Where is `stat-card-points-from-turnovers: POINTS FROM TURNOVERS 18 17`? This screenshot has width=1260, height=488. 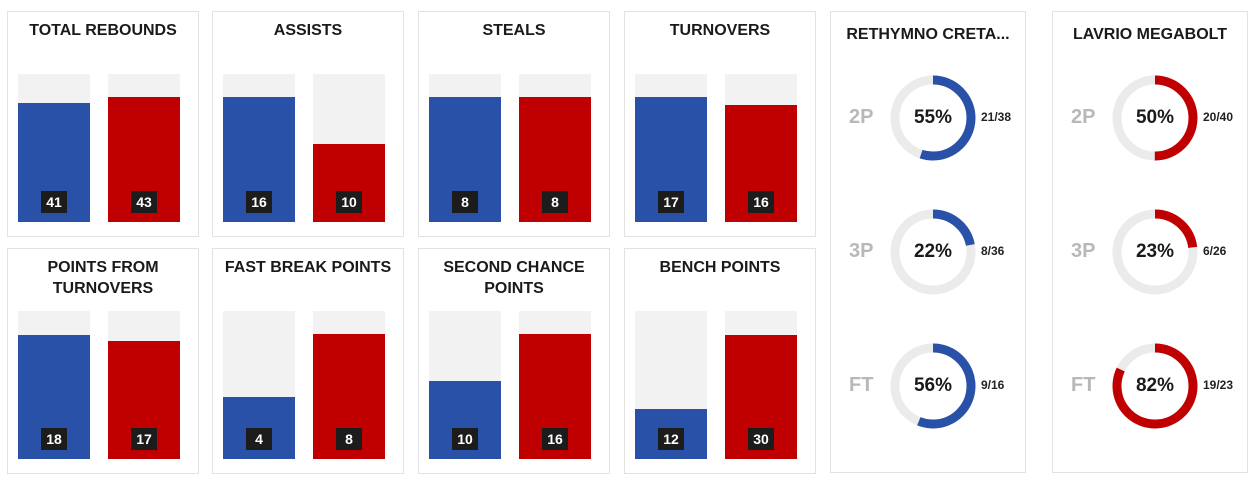 stat-card-points-from-turnovers: POINTS FROM TURNOVERS 18 17 is located at coordinates (103, 361).